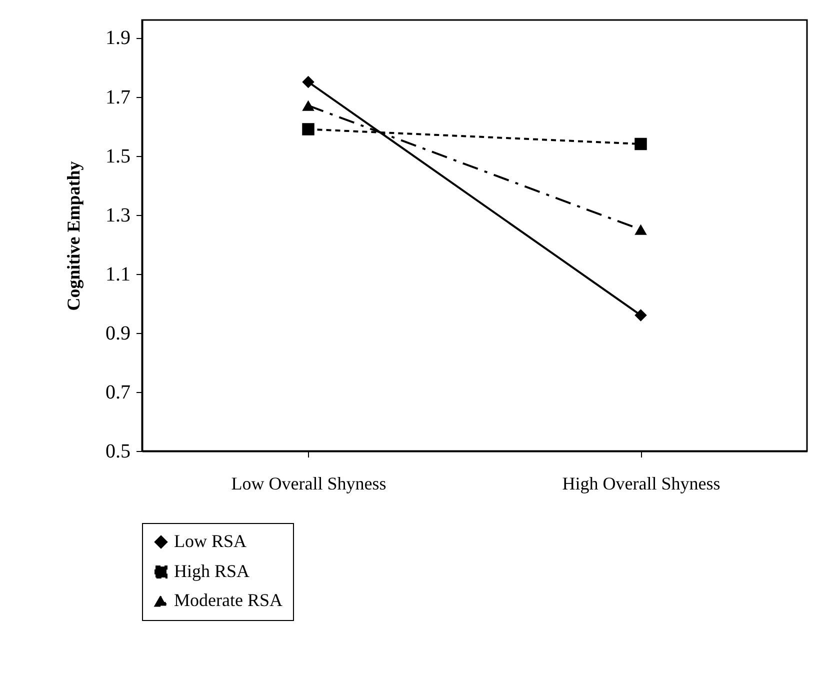 This screenshot has height=685, width=829. Describe the element at coordinates (74, 236) in the screenshot. I see `y-axis-title: Cognitive Empathy` at that location.